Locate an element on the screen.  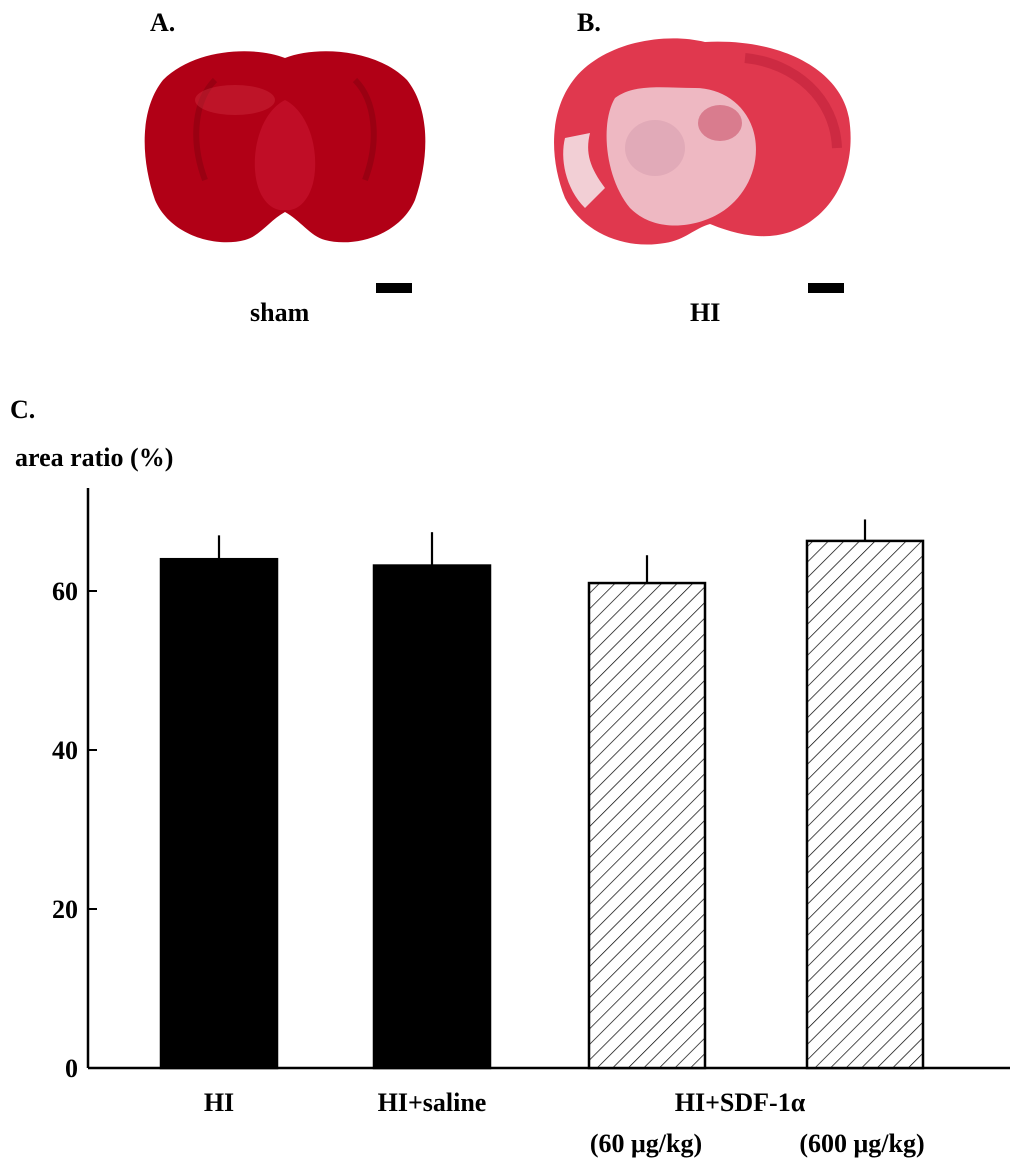
panel-b-letter: B. is located at coordinates (589, 22).